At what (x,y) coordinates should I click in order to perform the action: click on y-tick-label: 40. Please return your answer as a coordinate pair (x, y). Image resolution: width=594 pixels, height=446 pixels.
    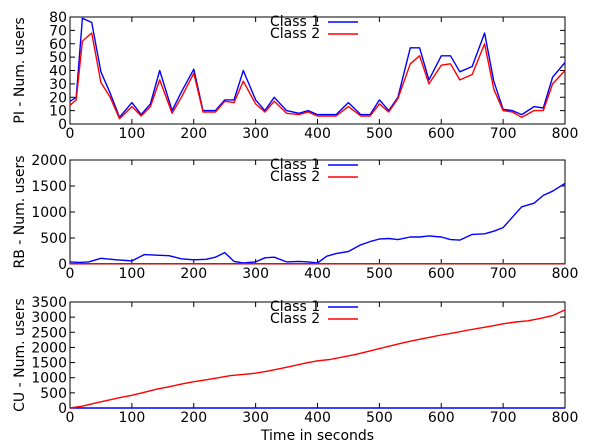
    Looking at the image, I should click on (58, 72).